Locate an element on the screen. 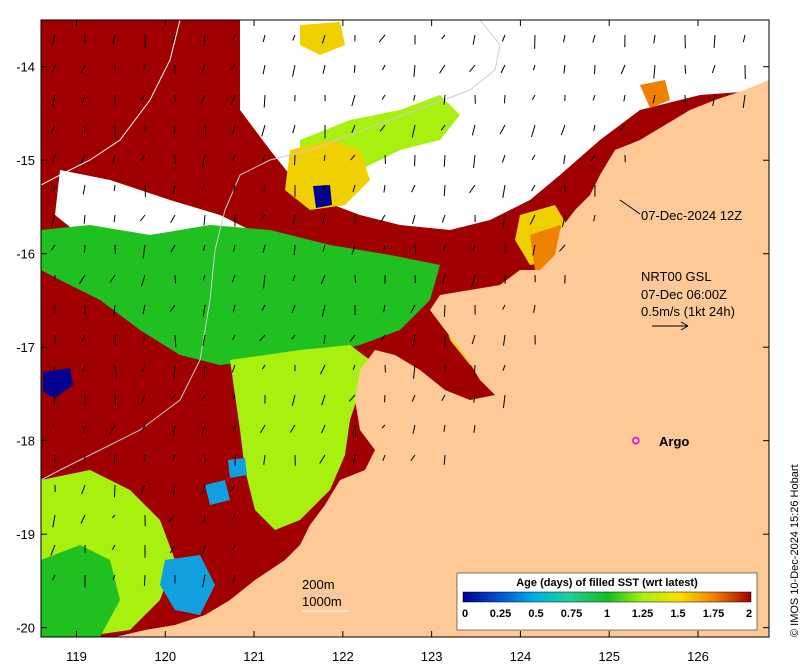 The width and height of the screenshot is (810, 672). colorbar-ticks: 0 0.25 0.5 0.75 1 1.25 1.5 1.75 2 is located at coordinates (607, 614).